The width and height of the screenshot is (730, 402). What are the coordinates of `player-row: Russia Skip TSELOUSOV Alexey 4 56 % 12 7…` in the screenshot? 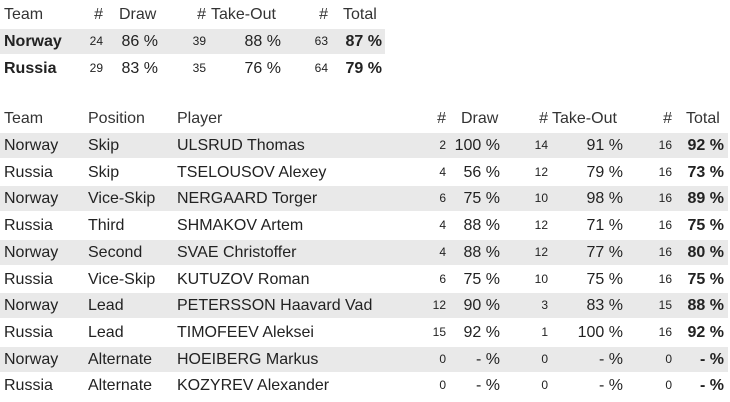 It's located at (364, 172).